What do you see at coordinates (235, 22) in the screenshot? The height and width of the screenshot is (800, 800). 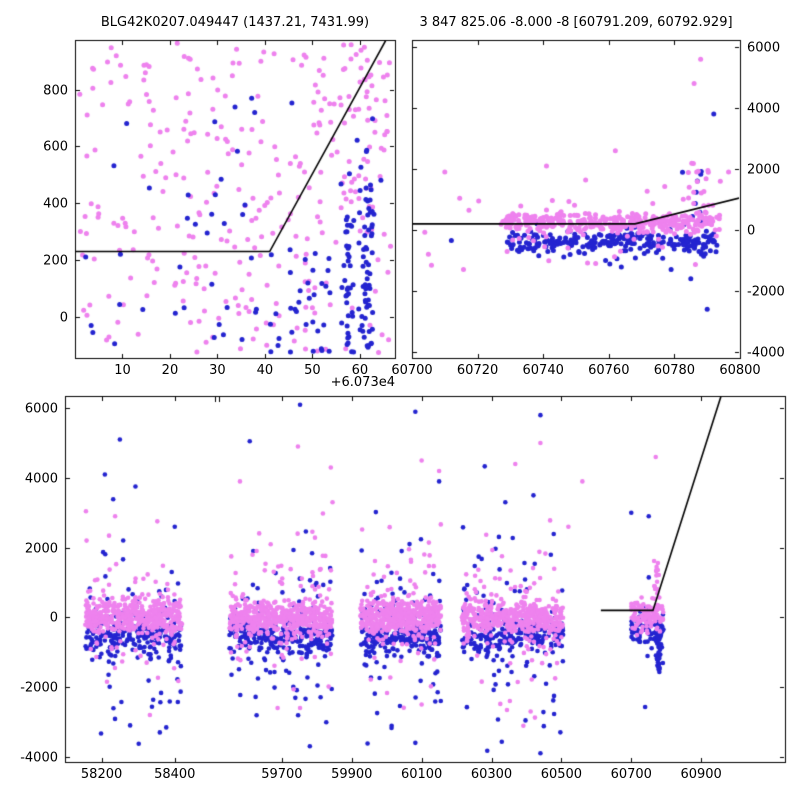 I see `plot-title-object-id: BLG42K0207.049447 (1437.21, 7431.99)` at bounding box center [235, 22].